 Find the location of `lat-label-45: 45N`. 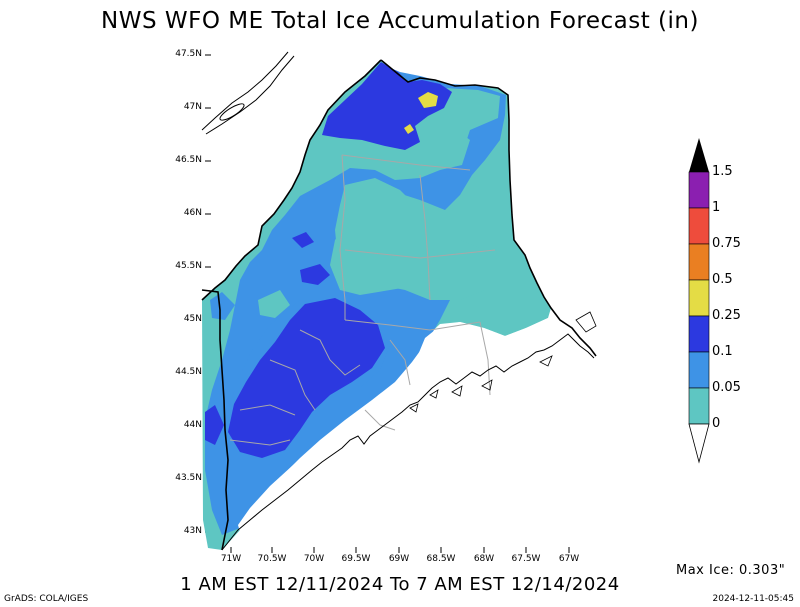

lat-label-45: 45N is located at coordinates (192, 319).